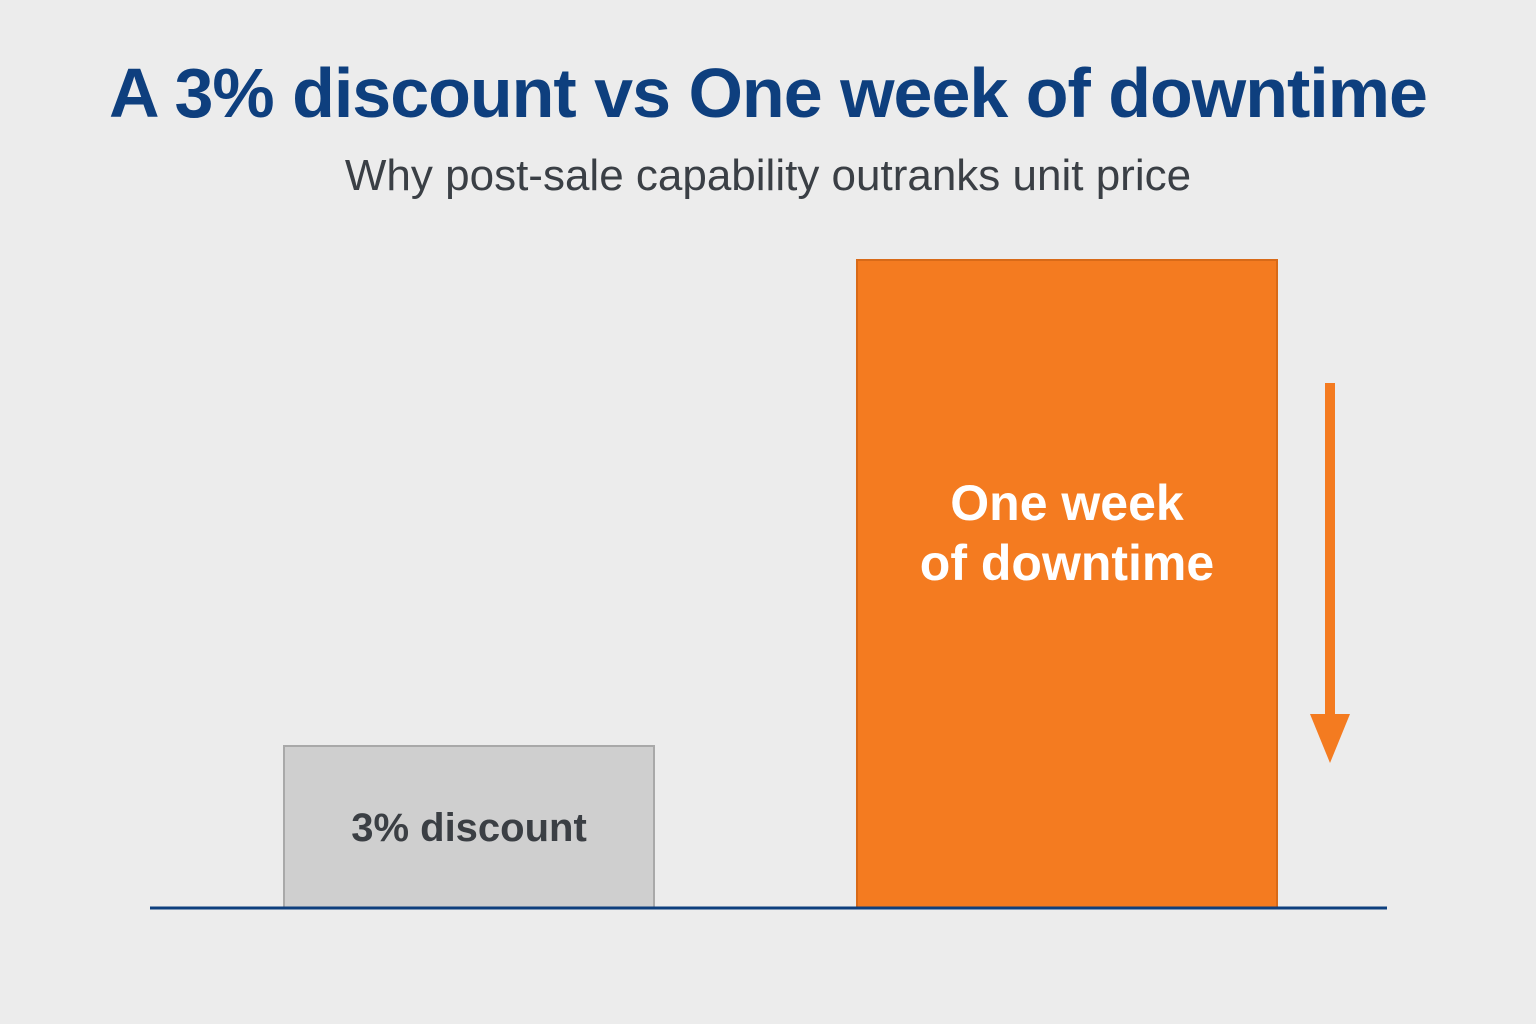 This screenshot has width=1536, height=1024. I want to click on down-arrow-icon, so click(1330, 738).